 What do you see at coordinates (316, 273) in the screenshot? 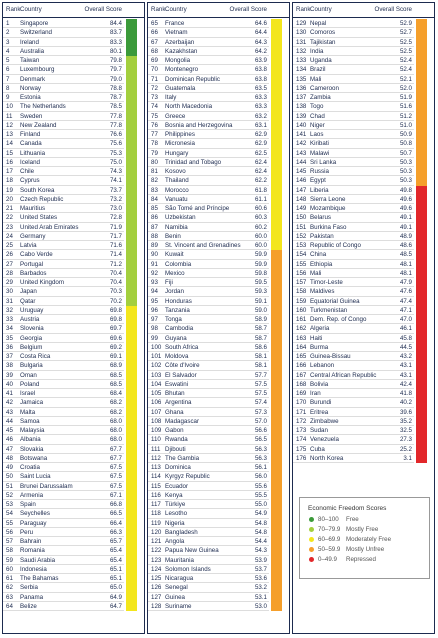
I see `country: Mali` at bounding box center [316, 273].